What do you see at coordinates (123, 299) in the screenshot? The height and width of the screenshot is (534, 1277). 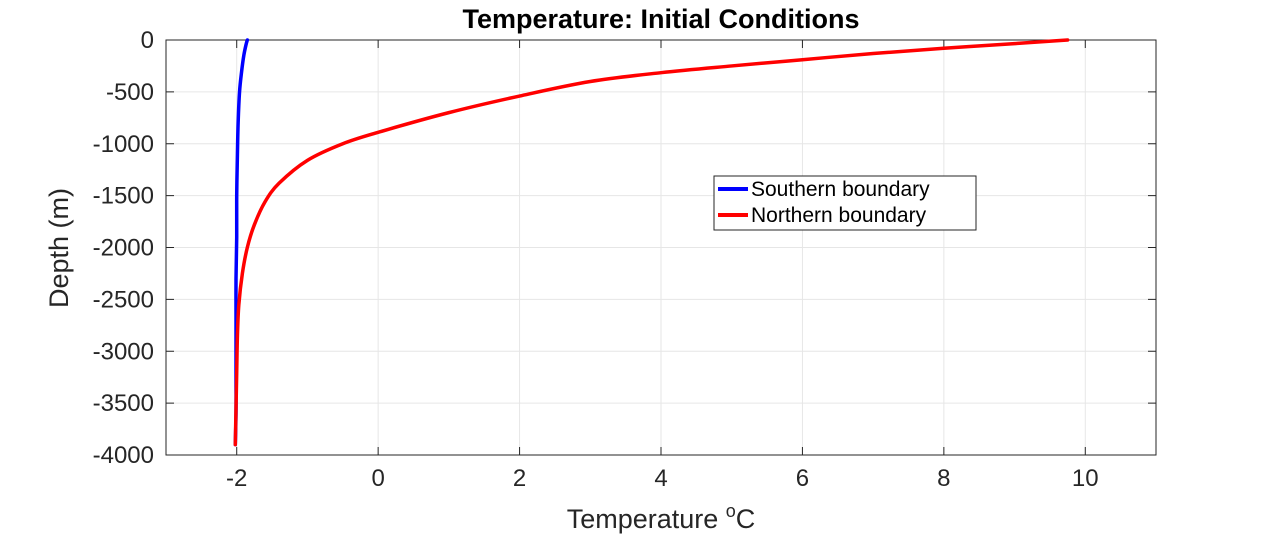 I see `y-tick-label: -2500` at bounding box center [123, 299].